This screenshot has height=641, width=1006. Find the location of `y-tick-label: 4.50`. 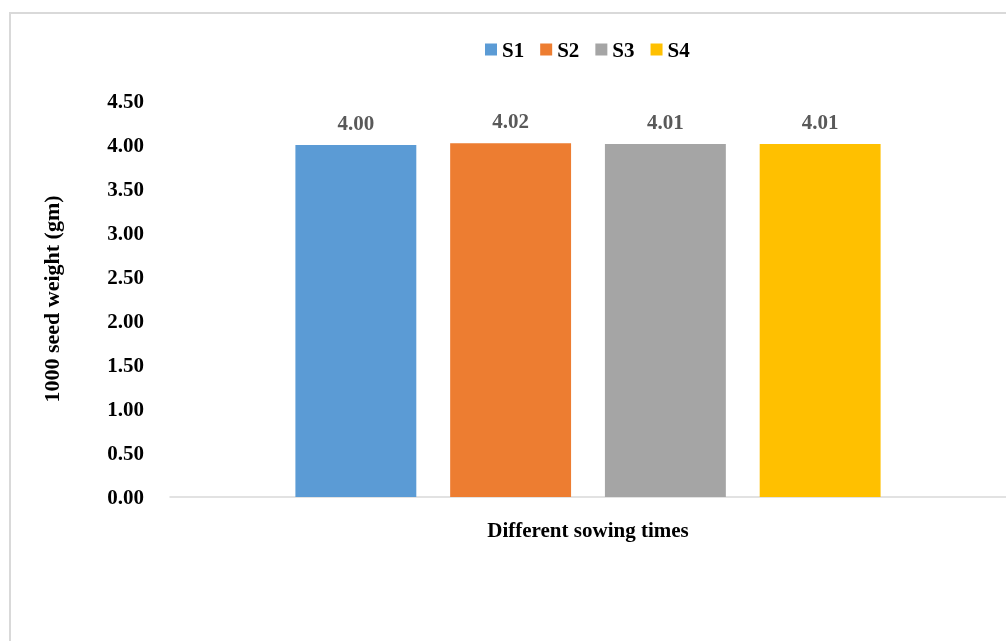

y-tick-label: 4.50 is located at coordinates (125, 101).